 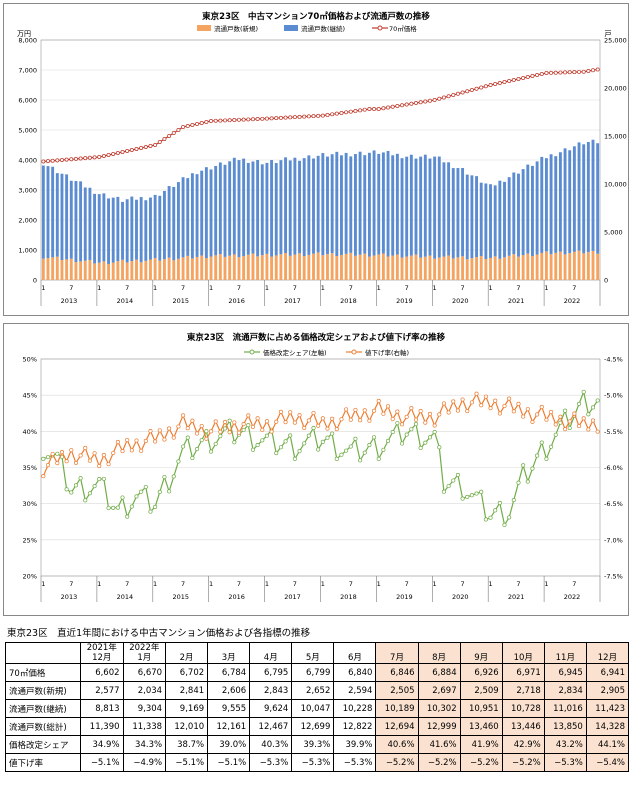 What do you see at coordinates (565, 672) in the screenshot?
I see `table-cell: 6,945` at bounding box center [565, 672].